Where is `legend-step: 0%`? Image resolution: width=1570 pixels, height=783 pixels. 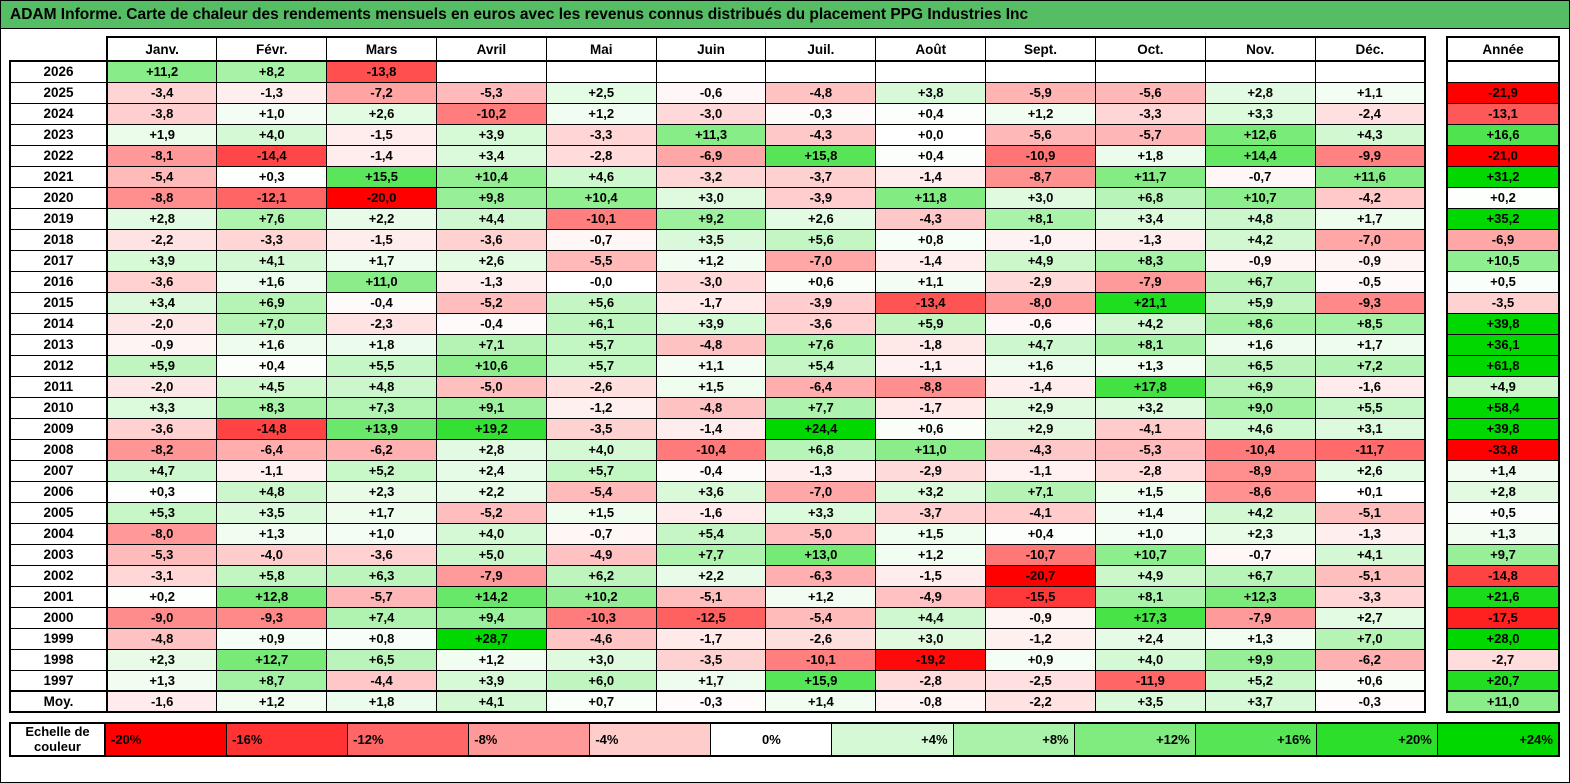 legend-step: 0% is located at coordinates (771, 739).